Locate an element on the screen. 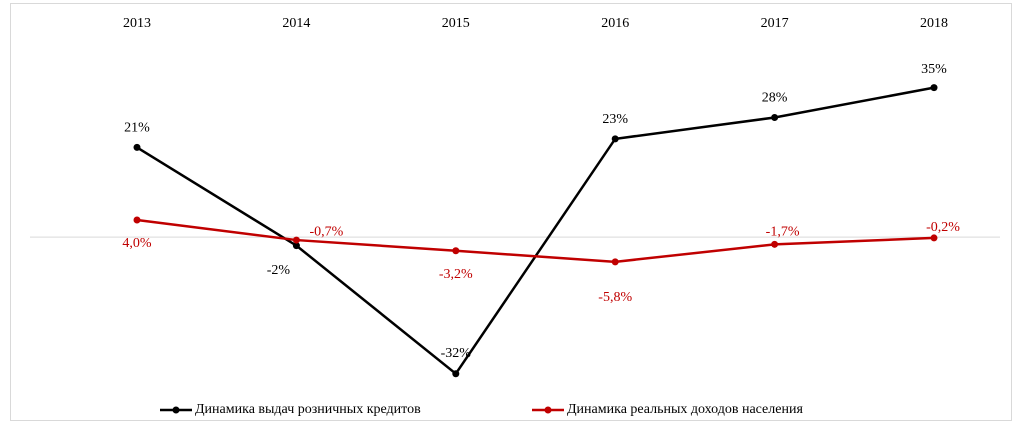 This screenshot has height=440, width=1024. x-tick-label: 2018 is located at coordinates (934, 23).